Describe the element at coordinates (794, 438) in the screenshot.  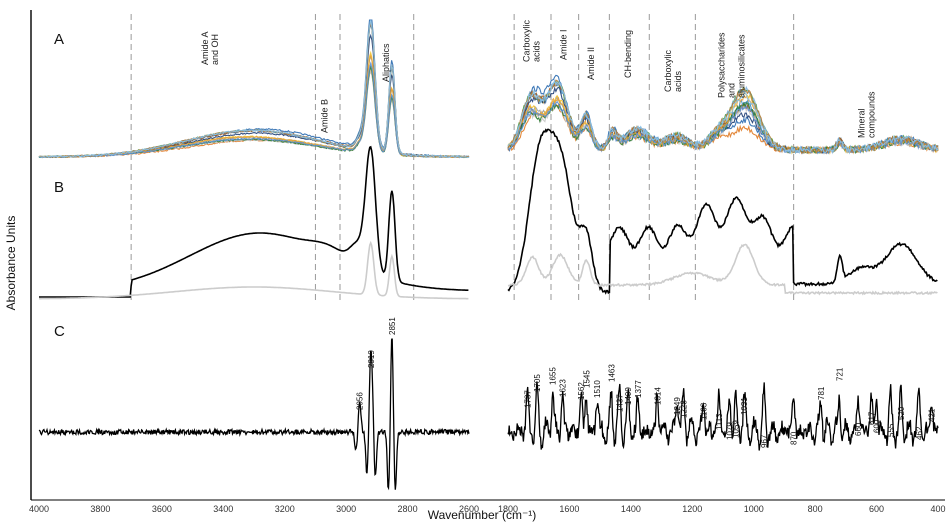
I see `peak-label: 870` at that location.